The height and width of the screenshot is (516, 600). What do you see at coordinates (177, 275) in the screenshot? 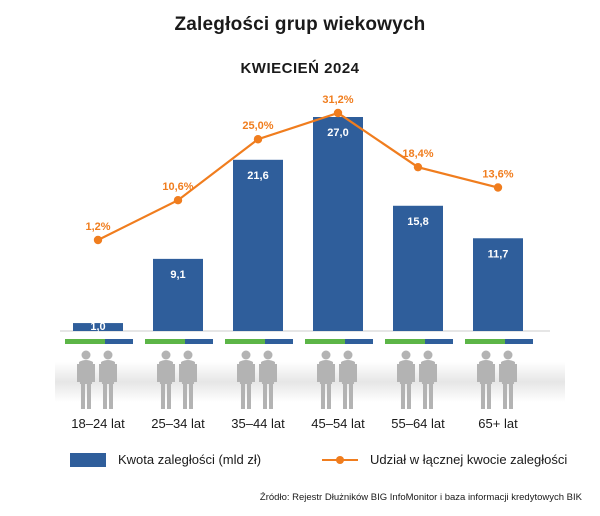
I see `bar-value-label: 9,1` at bounding box center [177, 275].